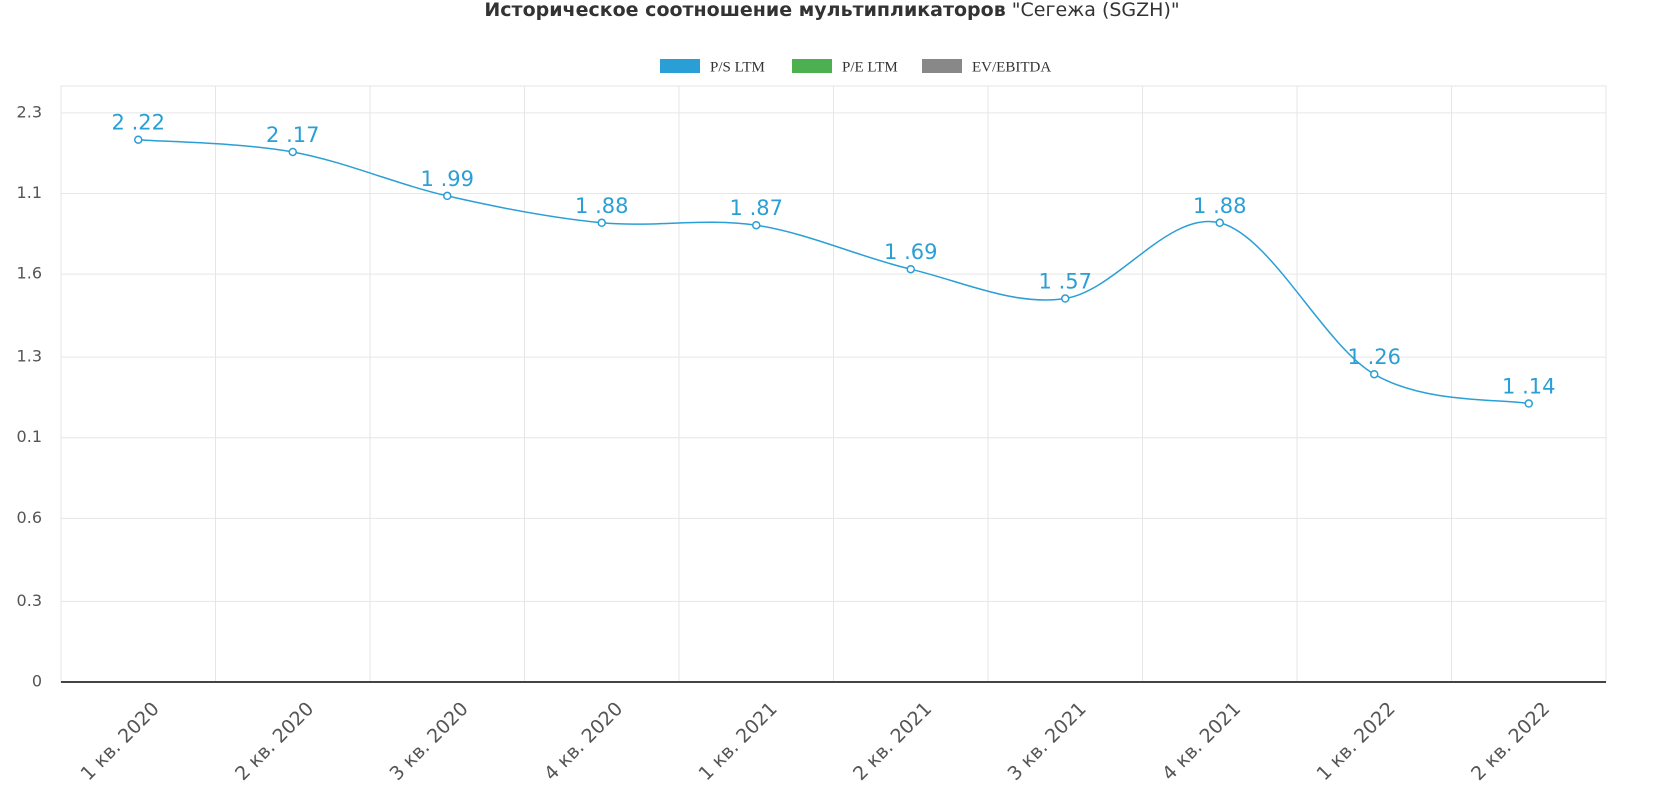  What do you see at coordinates (738, 741) in the screenshot?
I see `x-tick-label: 1 кв. 2021` at bounding box center [738, 741].